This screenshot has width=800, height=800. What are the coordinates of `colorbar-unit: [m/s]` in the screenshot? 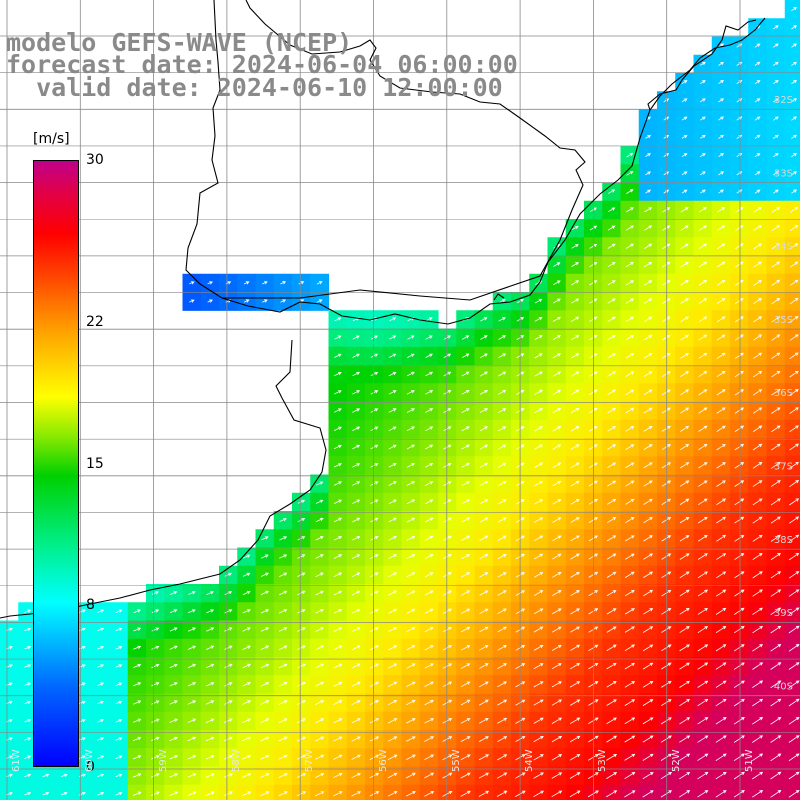 It's located at (51, 139).